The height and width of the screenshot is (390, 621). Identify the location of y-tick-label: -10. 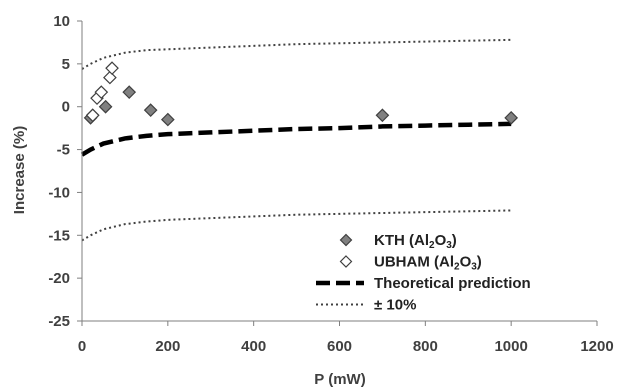
(59, 192).